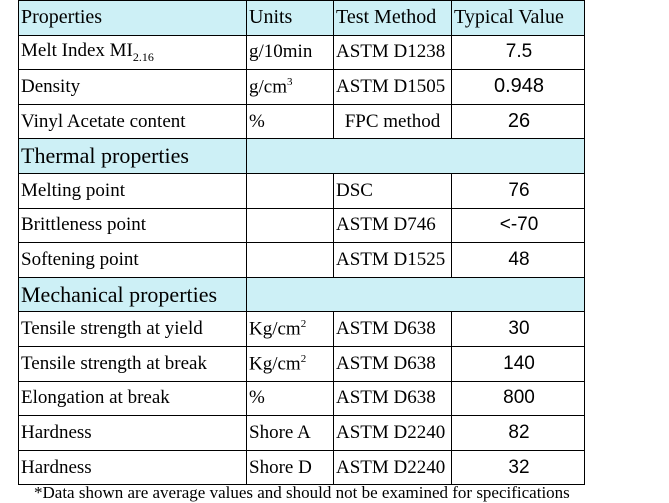  I want to click on property-name: Vinyl Acetate content, so click(132, 121).